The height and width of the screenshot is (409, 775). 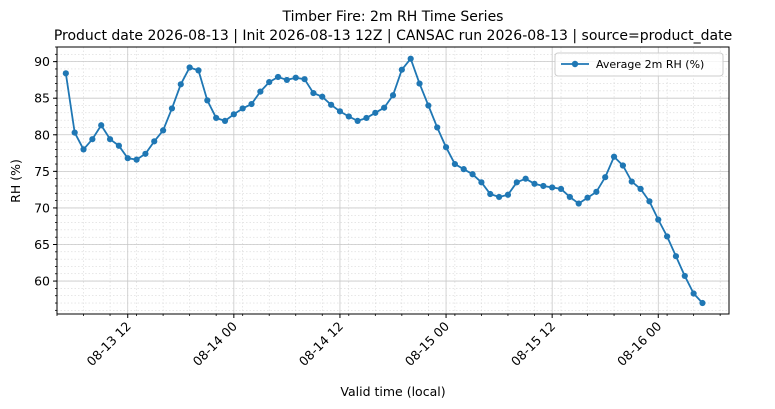 I want to click on x-tick-label: 08-16 00, so click(x=639, y=343).